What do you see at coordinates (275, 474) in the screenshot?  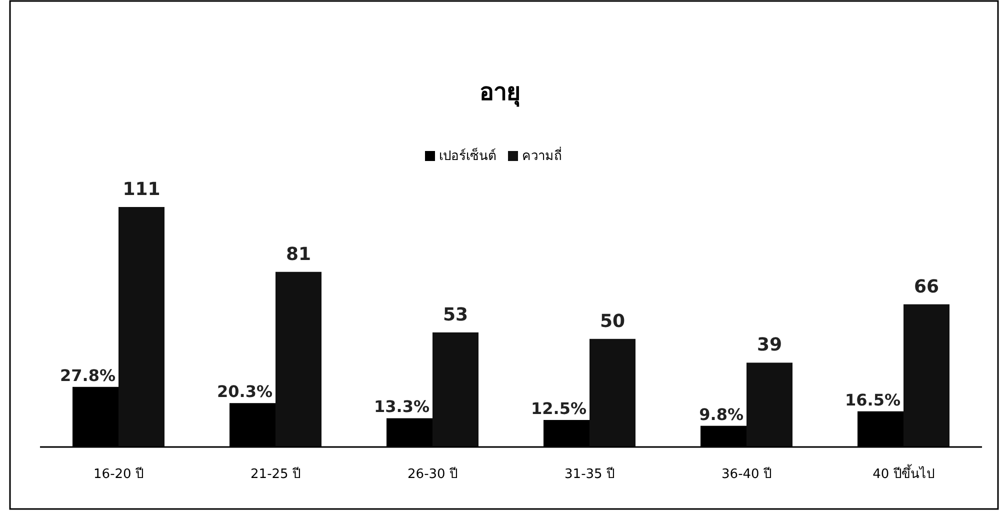 I see `x-tick-label: 21-25 ปี` at bounding box center [275, 474].